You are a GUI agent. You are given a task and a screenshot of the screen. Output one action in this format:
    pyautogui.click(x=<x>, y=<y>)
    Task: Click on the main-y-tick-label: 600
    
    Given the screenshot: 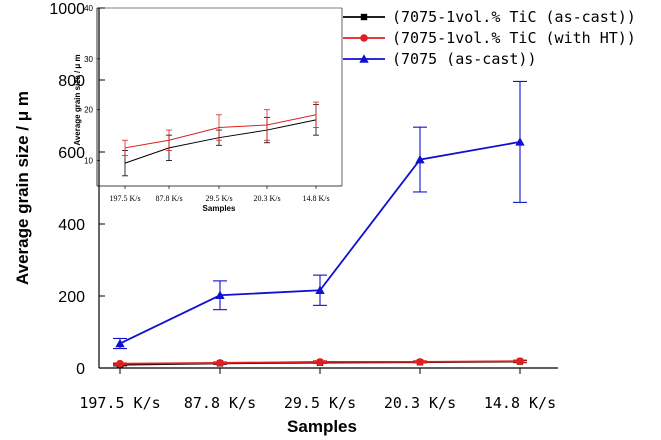 What is the action you would take?
    pyautogui.click(x=71, y=153)
    